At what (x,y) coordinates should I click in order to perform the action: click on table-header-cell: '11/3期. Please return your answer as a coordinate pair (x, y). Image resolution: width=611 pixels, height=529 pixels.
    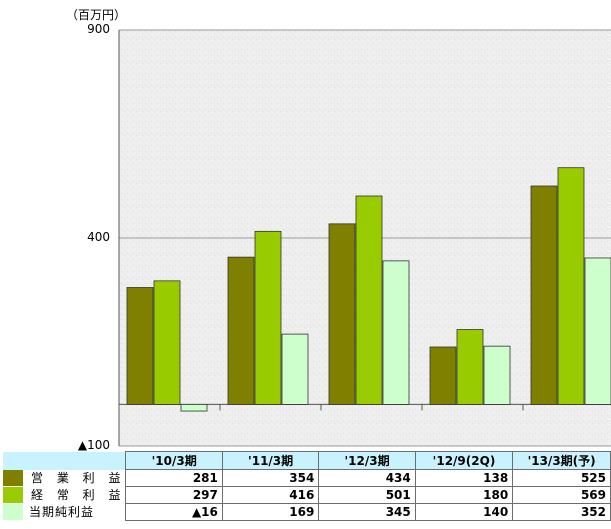
    Looking at the image, I should click on (270, 460).